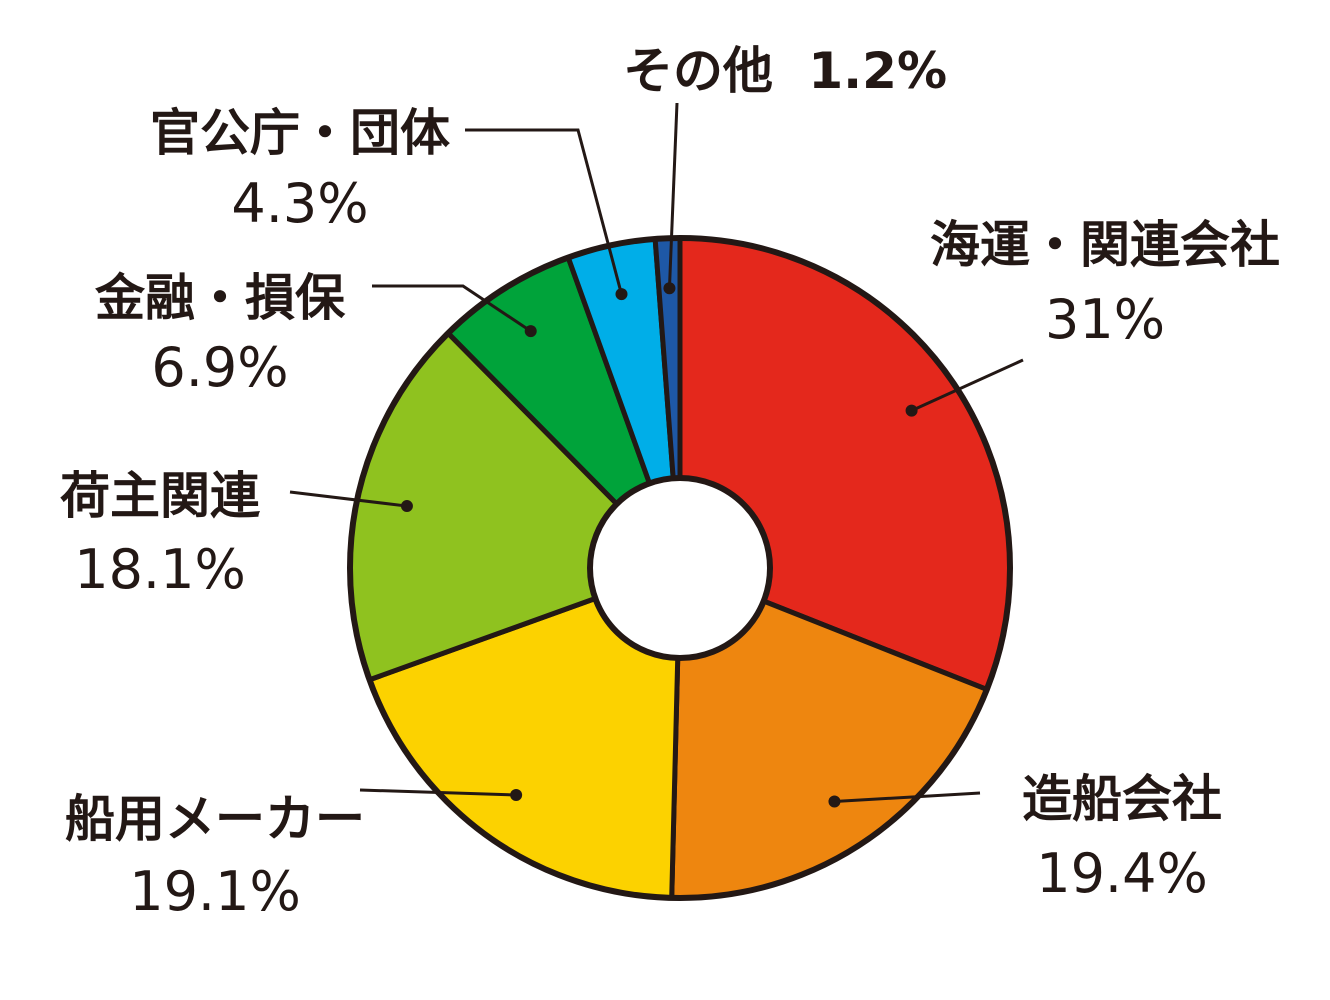  I want to click on label-pct-kinyu: 6.9%, so click(219, 367).